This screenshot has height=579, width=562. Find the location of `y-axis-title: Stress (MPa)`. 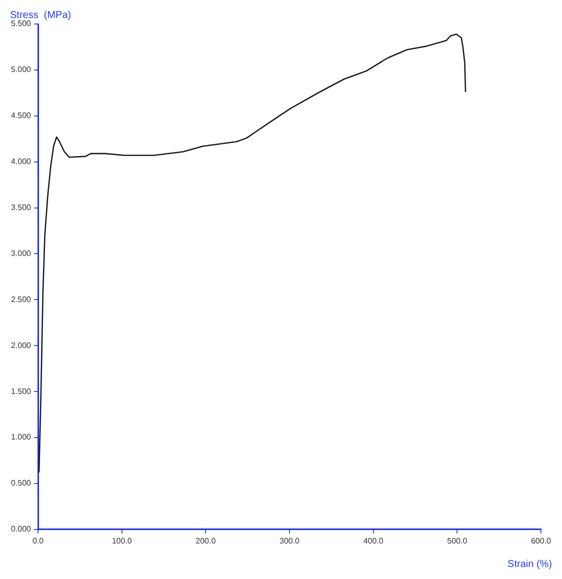

y-axis-title: Stress (MPa) is located at coordinates (41, 15).